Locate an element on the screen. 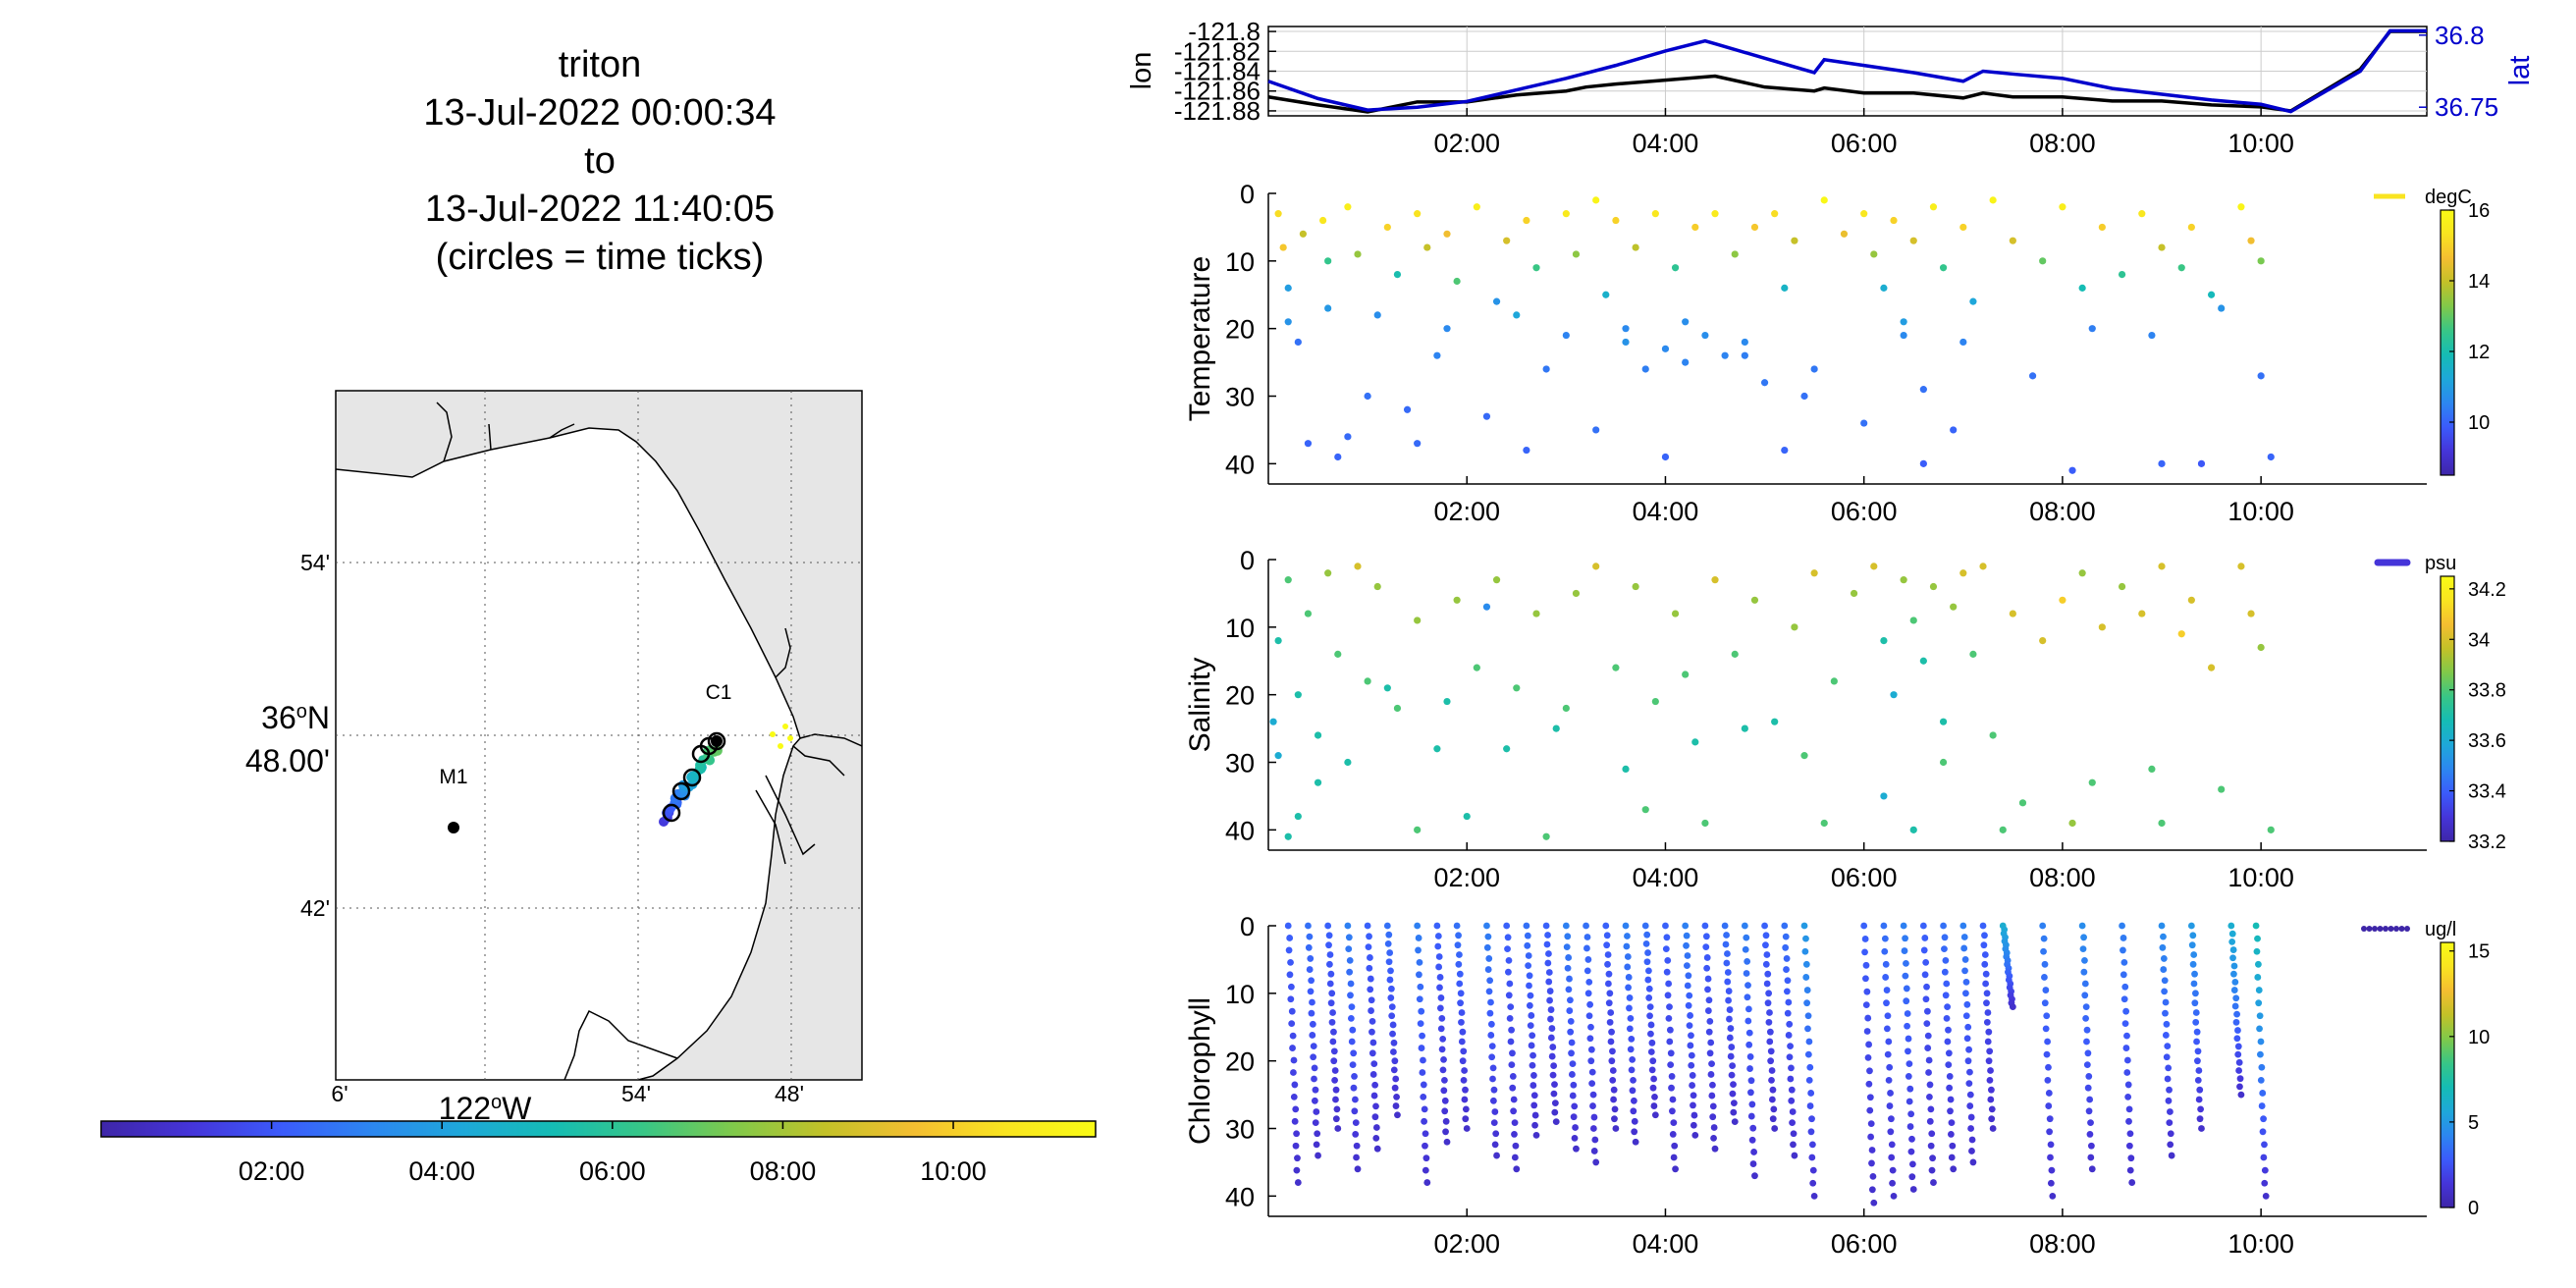  y-tick-label: 30 is located at coordinates (1240, 397).